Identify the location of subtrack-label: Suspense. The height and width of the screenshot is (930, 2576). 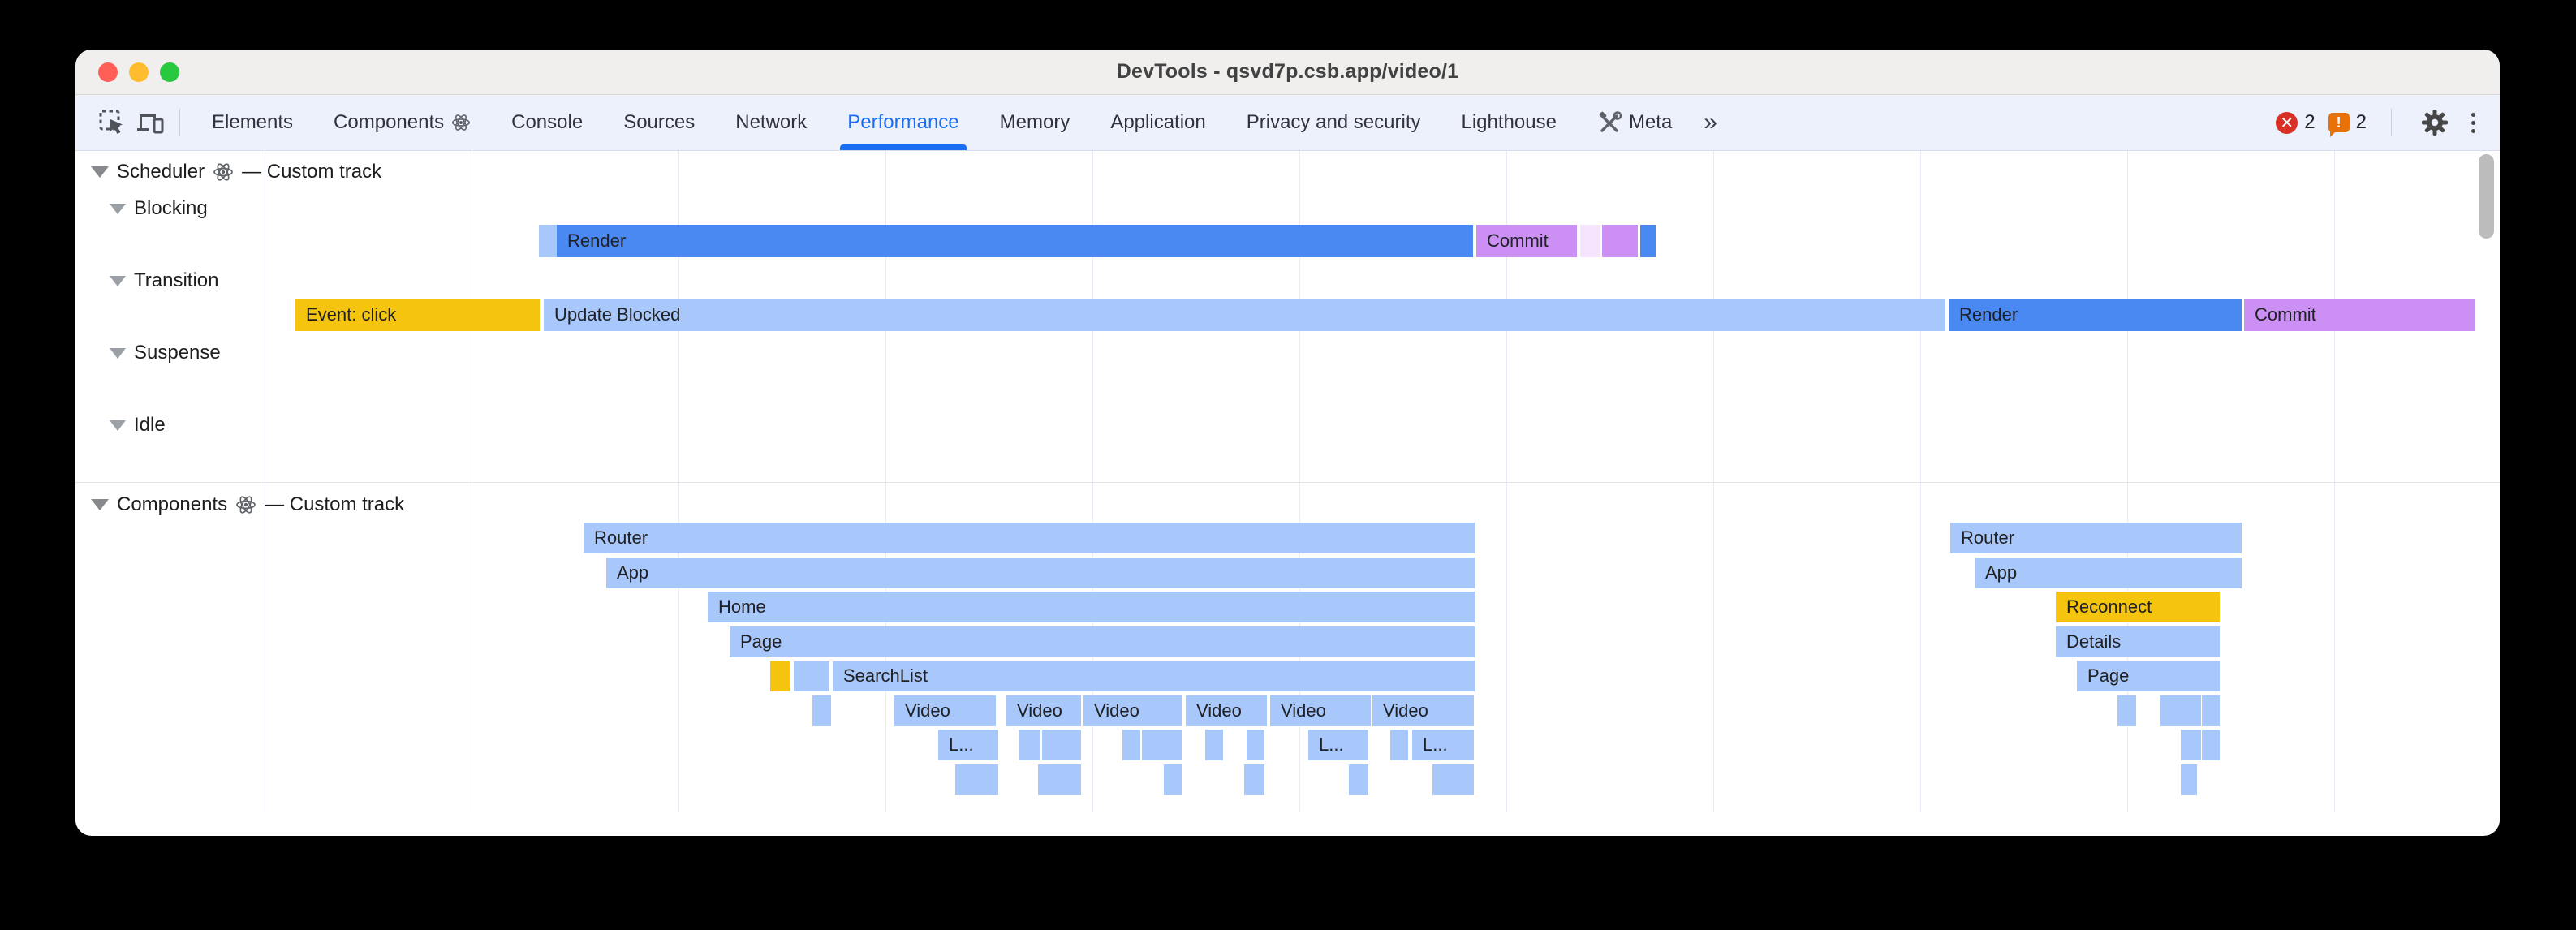
(178, 353).